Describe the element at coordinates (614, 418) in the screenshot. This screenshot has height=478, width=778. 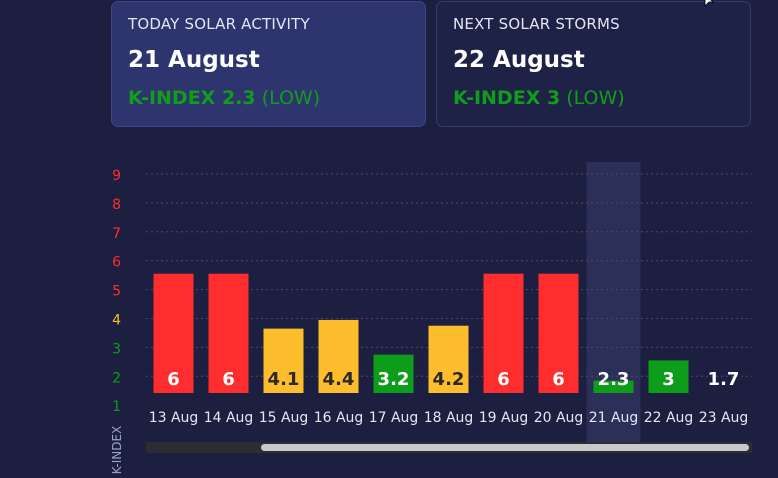
I see `x-tick-label: 21 Aug` at that location.